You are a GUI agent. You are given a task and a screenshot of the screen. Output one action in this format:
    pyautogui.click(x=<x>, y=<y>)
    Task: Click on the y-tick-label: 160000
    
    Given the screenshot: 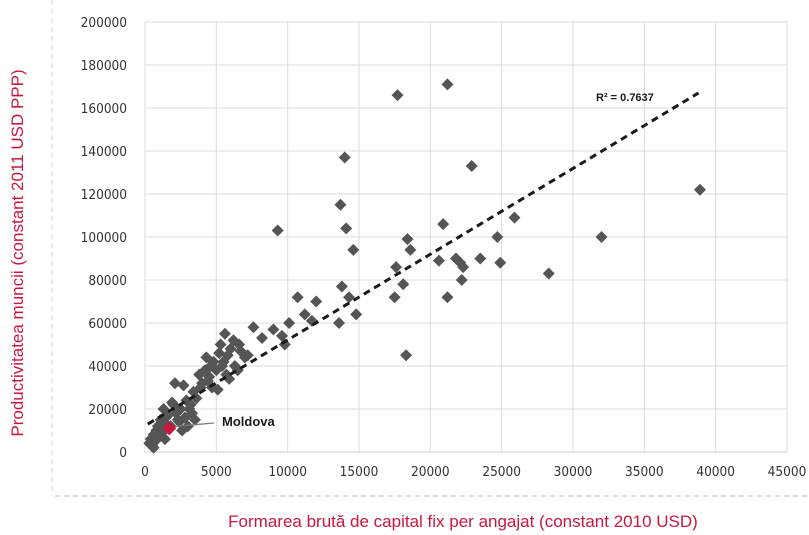 What is the action you would take?
    pyautogui.click(x=104, y=109)
    